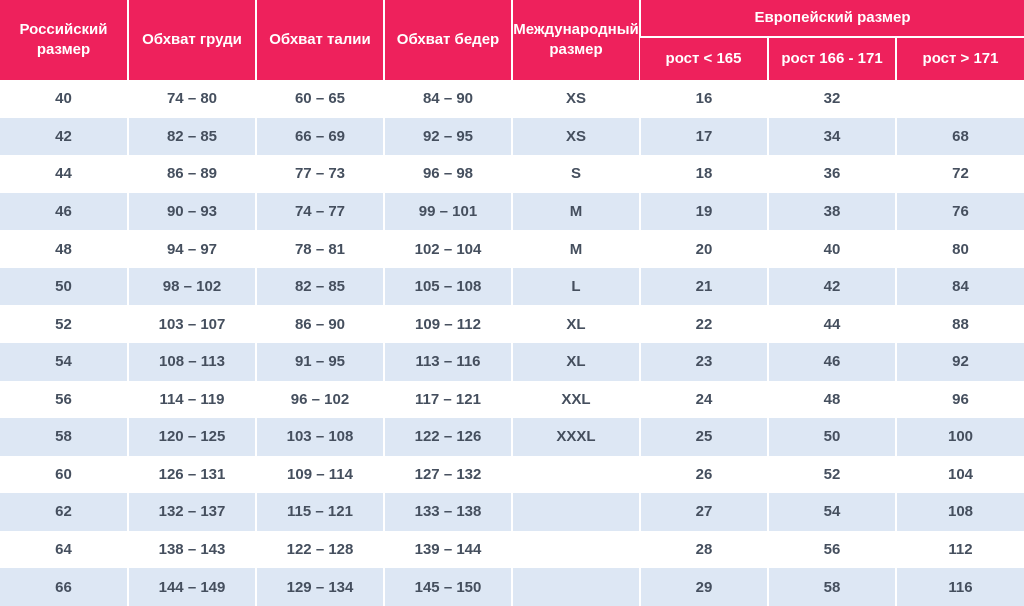 This screenshot has width=1024, height=606. What do you see at coordinates (959, 286) in the screenshot?
I see `table-cell: 84` at bounding box center [959, 286].